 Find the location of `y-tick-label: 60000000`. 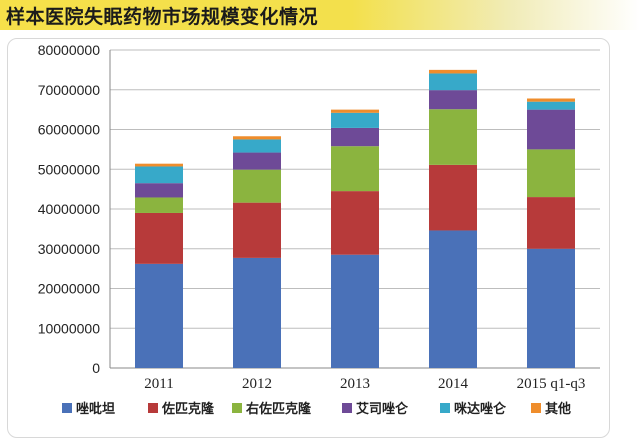

y-tick-label: 60000000 is located at coordinates (69, 130).